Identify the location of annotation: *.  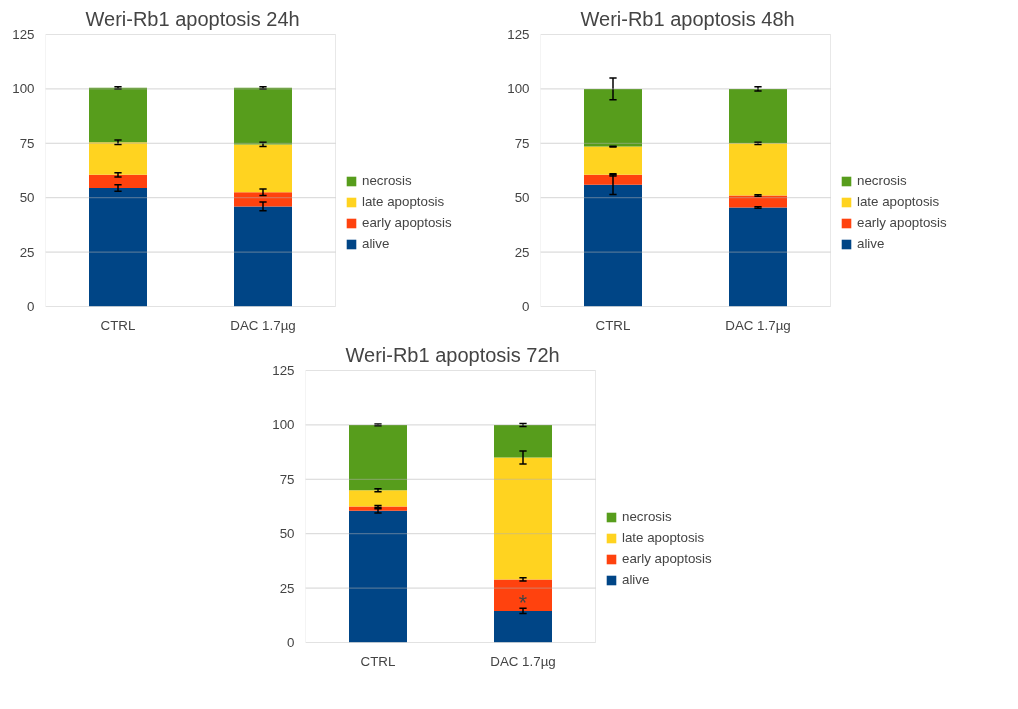
(523, 602).